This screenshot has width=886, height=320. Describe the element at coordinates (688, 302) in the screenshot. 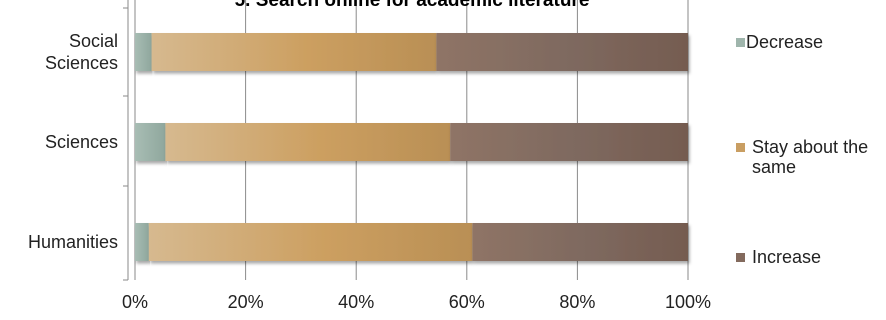

I see `x-tick-label: 100%` at that location.